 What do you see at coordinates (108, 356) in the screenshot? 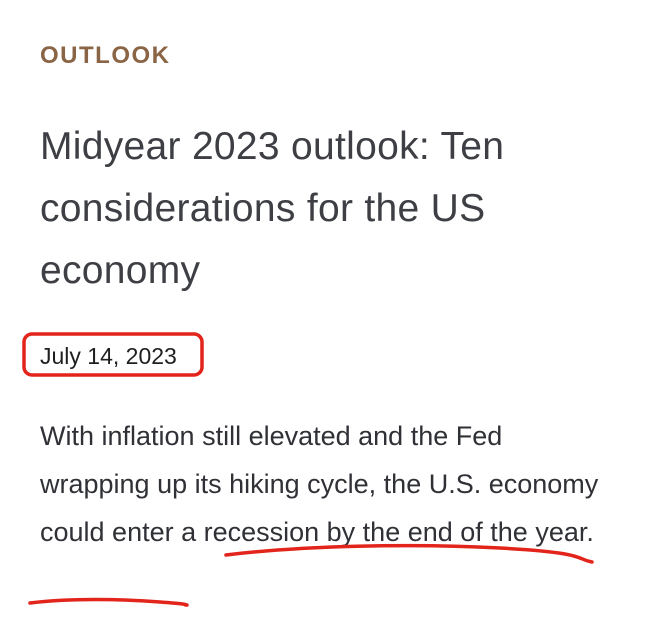
I see `publish-date: July 14, 2023` at bounding box center [108, 356].